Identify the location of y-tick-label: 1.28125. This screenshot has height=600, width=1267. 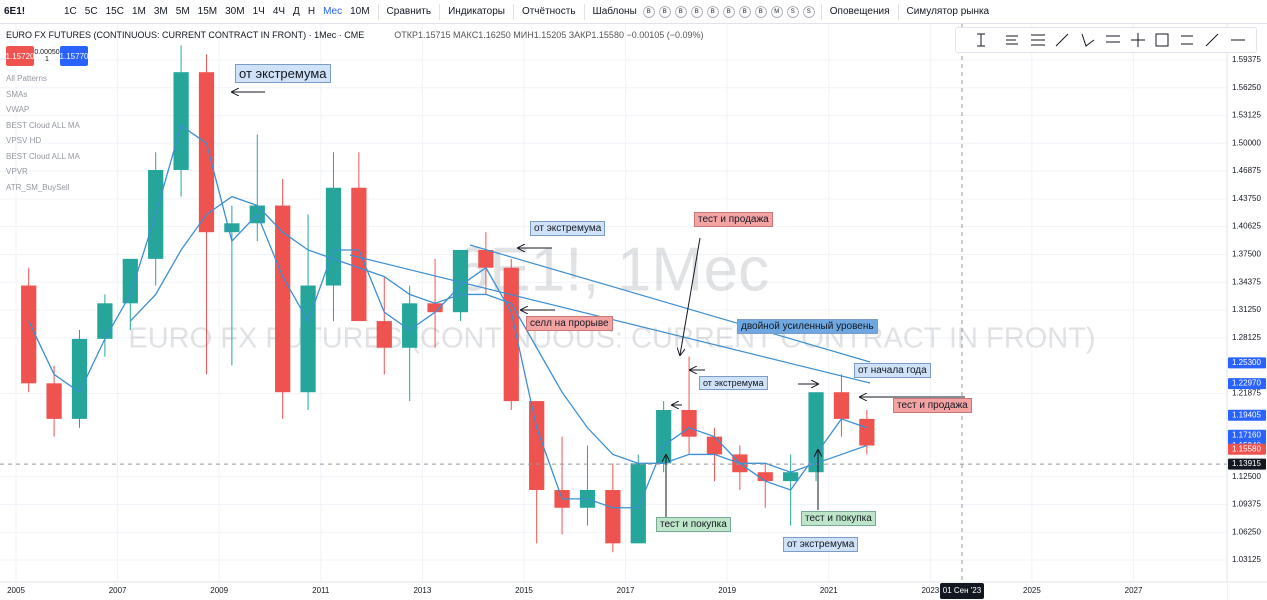
(1246, 337).